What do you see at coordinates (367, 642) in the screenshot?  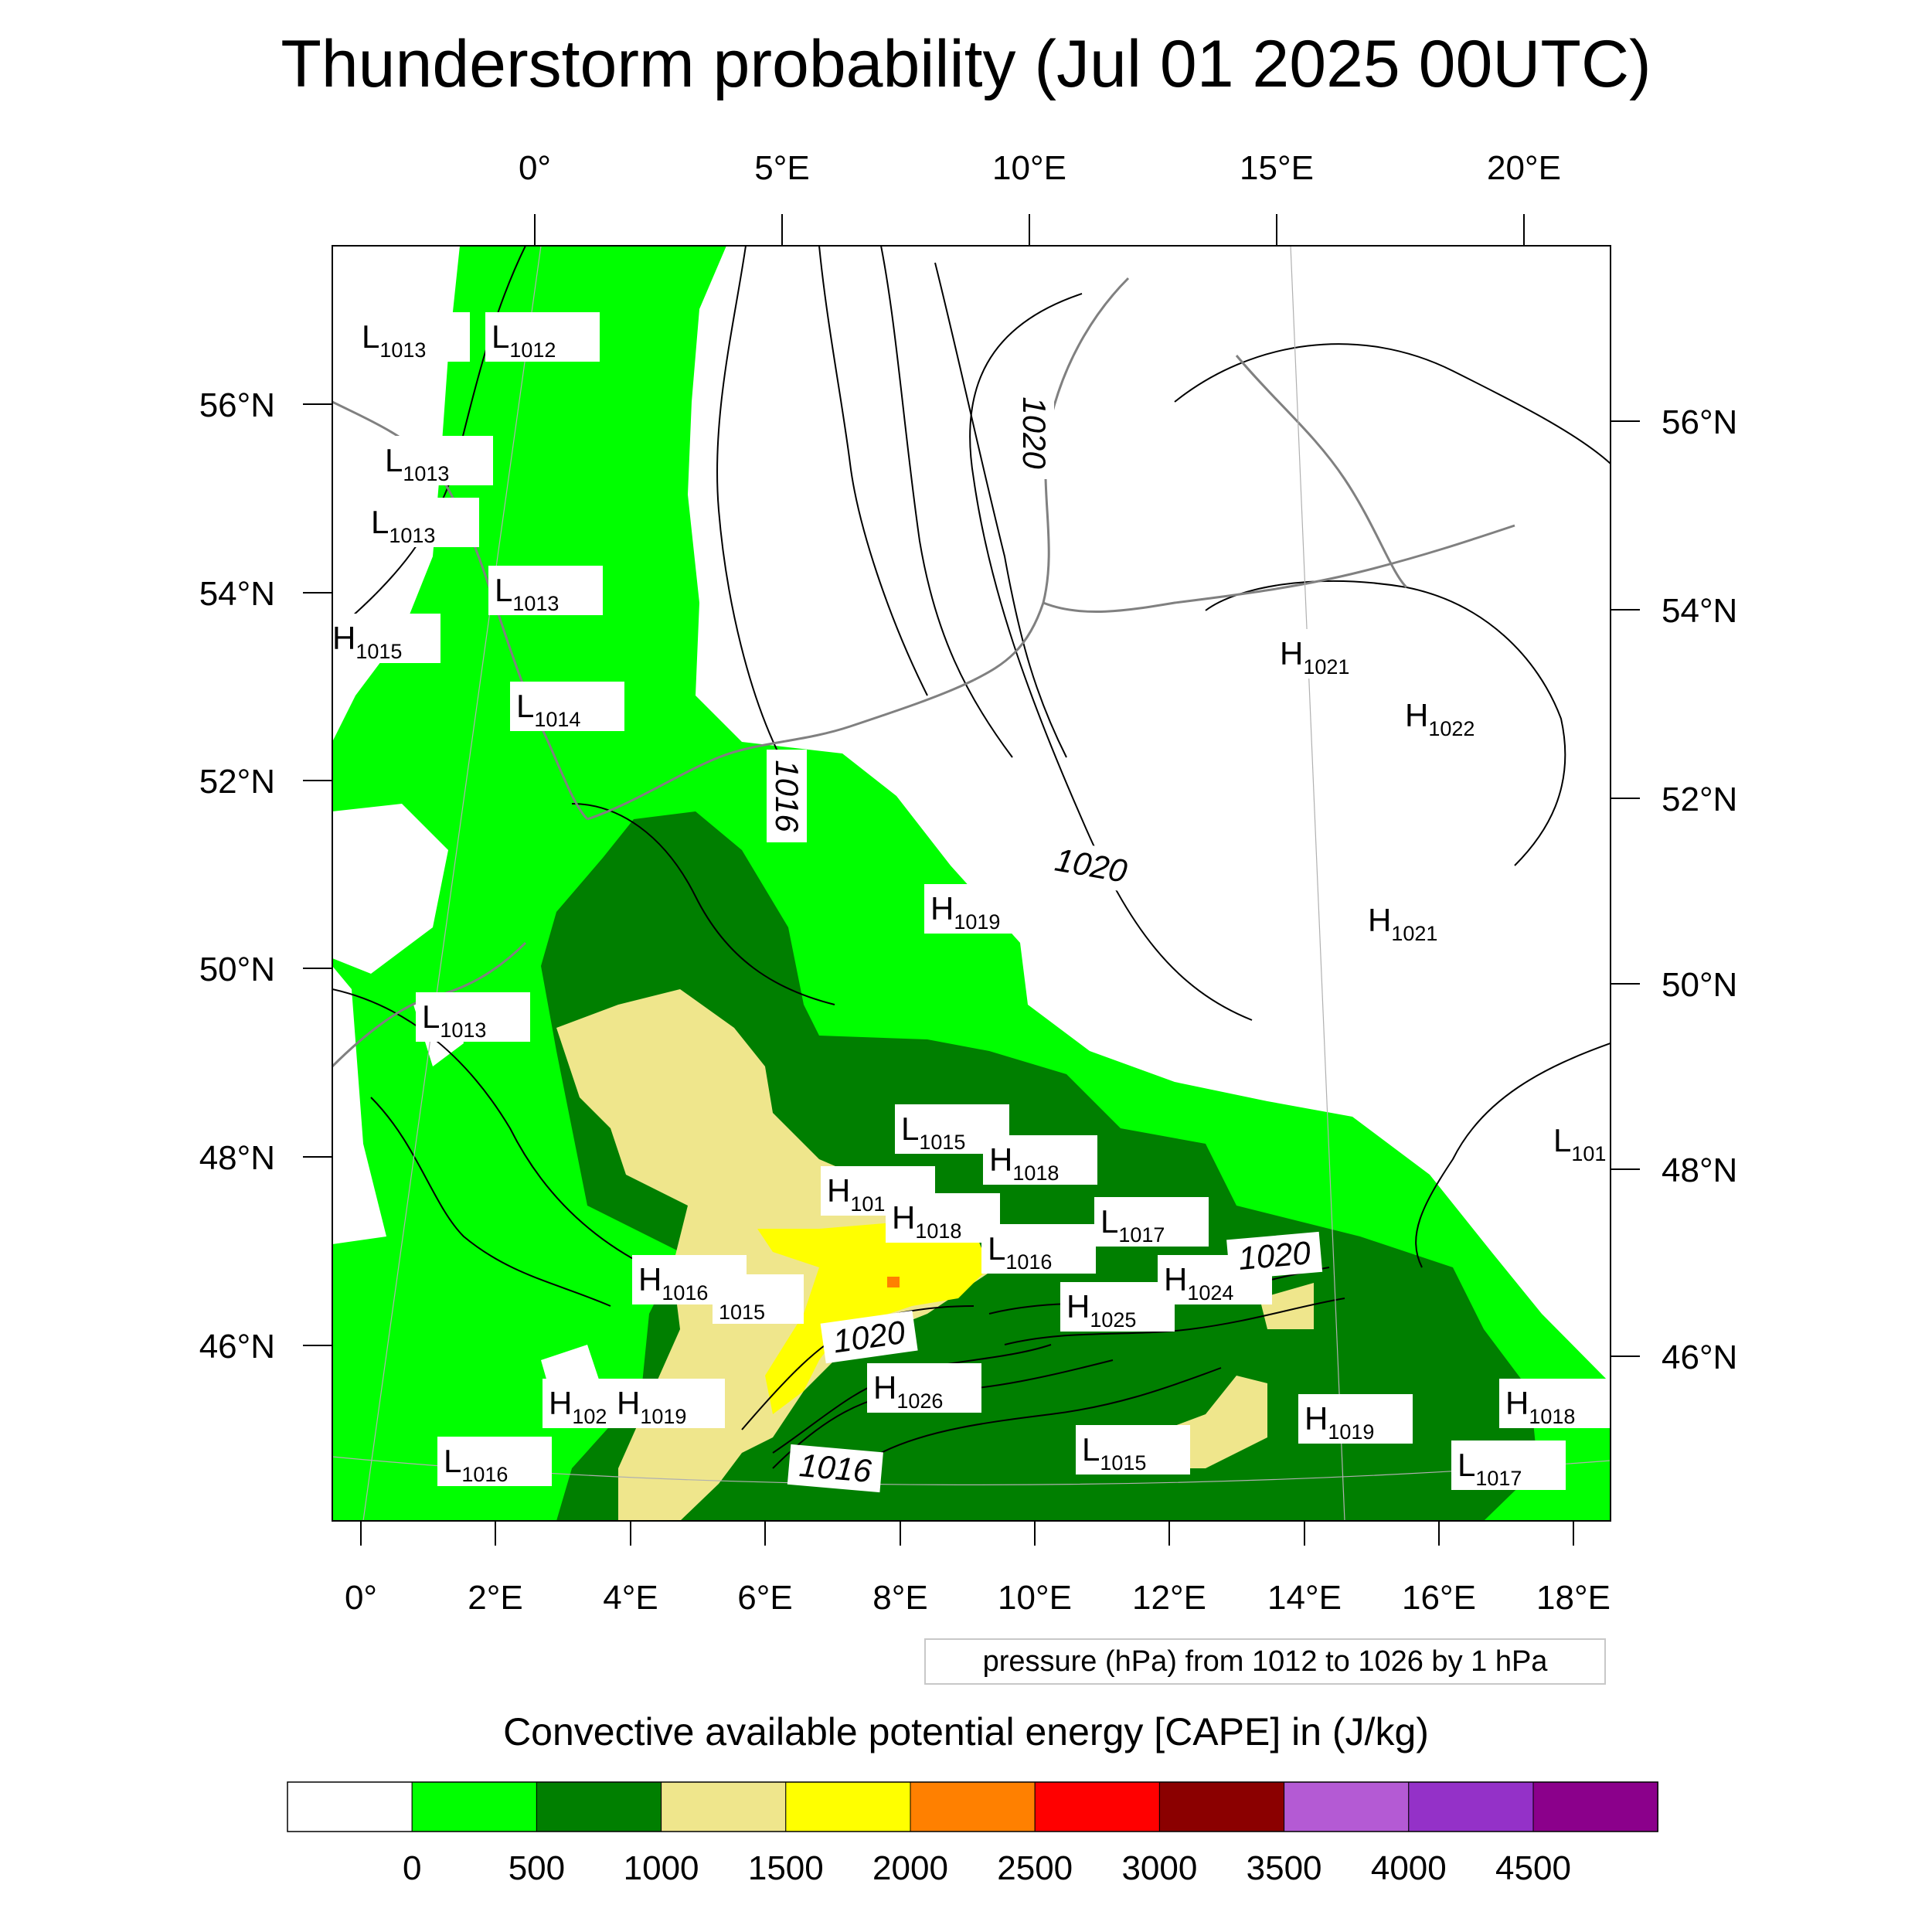 I see `pressure-center-text: H1015` at bounding box center [367, 642].